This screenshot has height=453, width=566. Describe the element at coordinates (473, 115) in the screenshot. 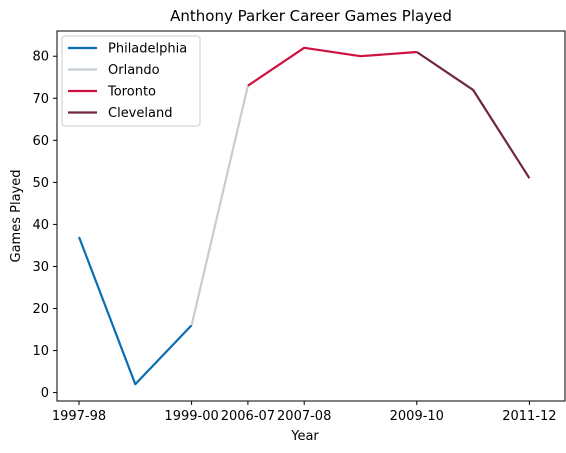

I see `series-line-cleveland` at that location.